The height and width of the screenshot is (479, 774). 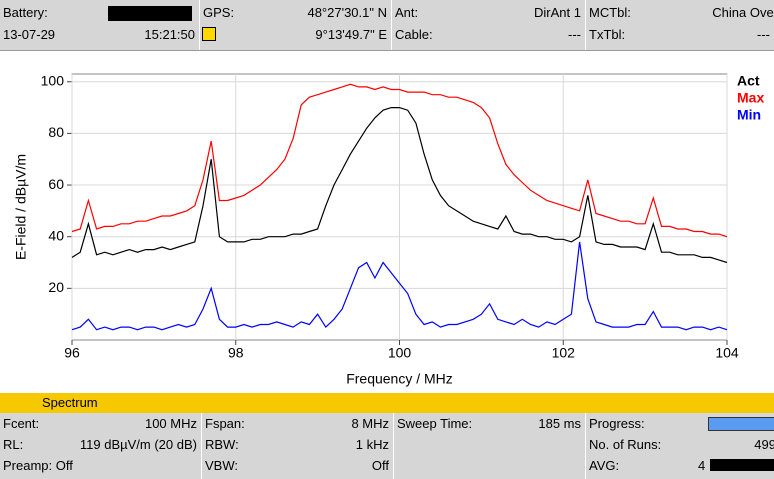 I want to click on label: Sweep Time:, so click(x=435, y=423).